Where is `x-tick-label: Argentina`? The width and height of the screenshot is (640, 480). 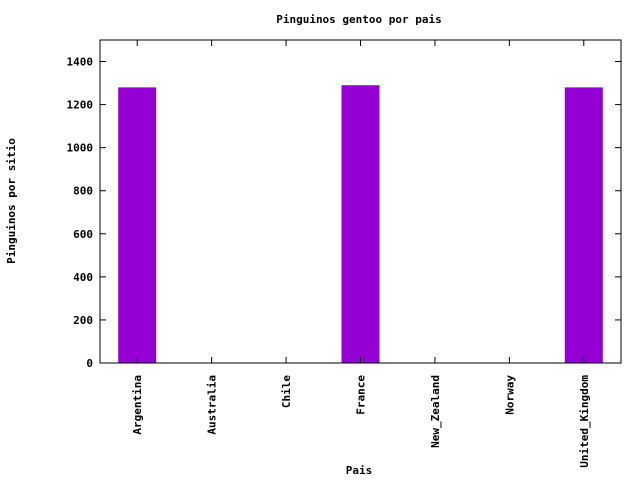
x-tick-label: Argentina is located at coordinates (137, 405).